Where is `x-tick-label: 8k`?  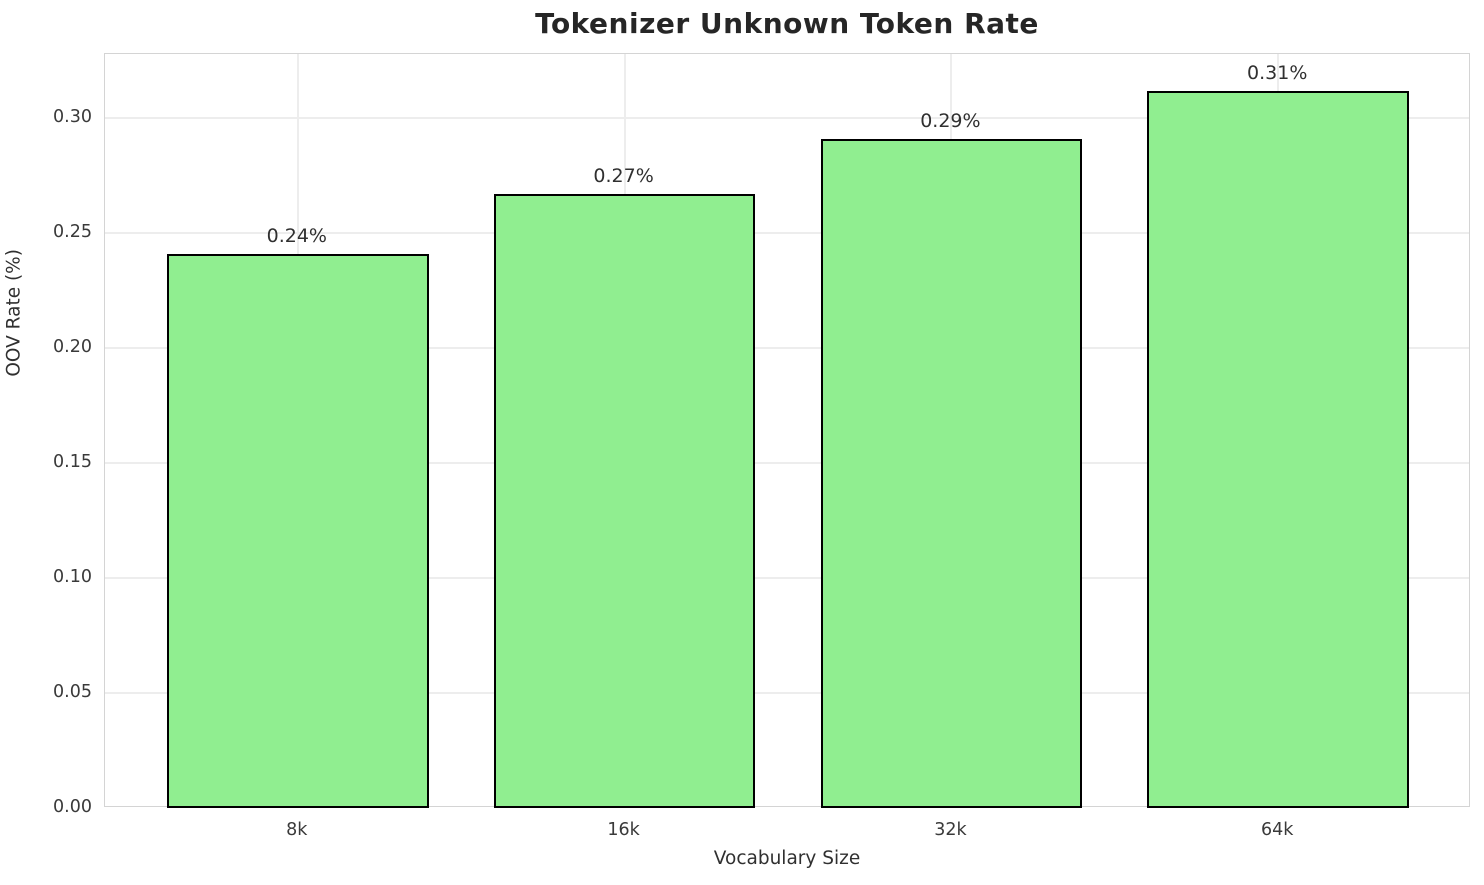 x-tick-label: 8k is located at coordinates (297, 830).